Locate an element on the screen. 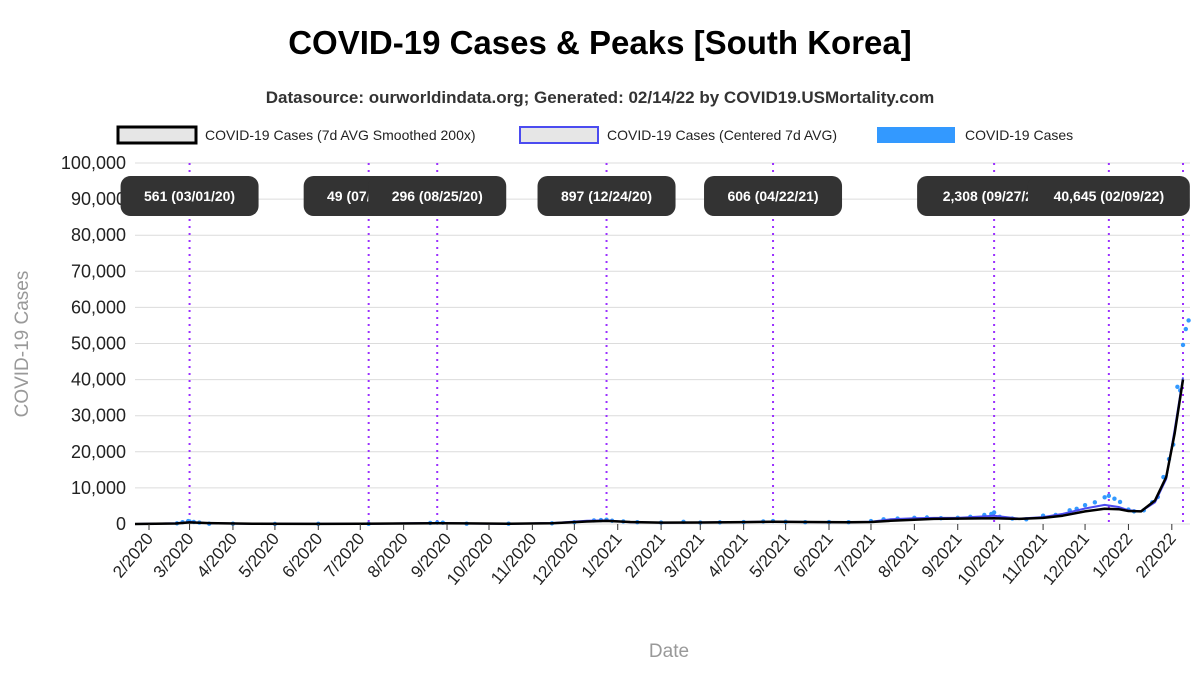 Image resolution: width=1200 pixels, height=675 pixels. legend-swatch-smoothed is located at coordinates (157, 135).